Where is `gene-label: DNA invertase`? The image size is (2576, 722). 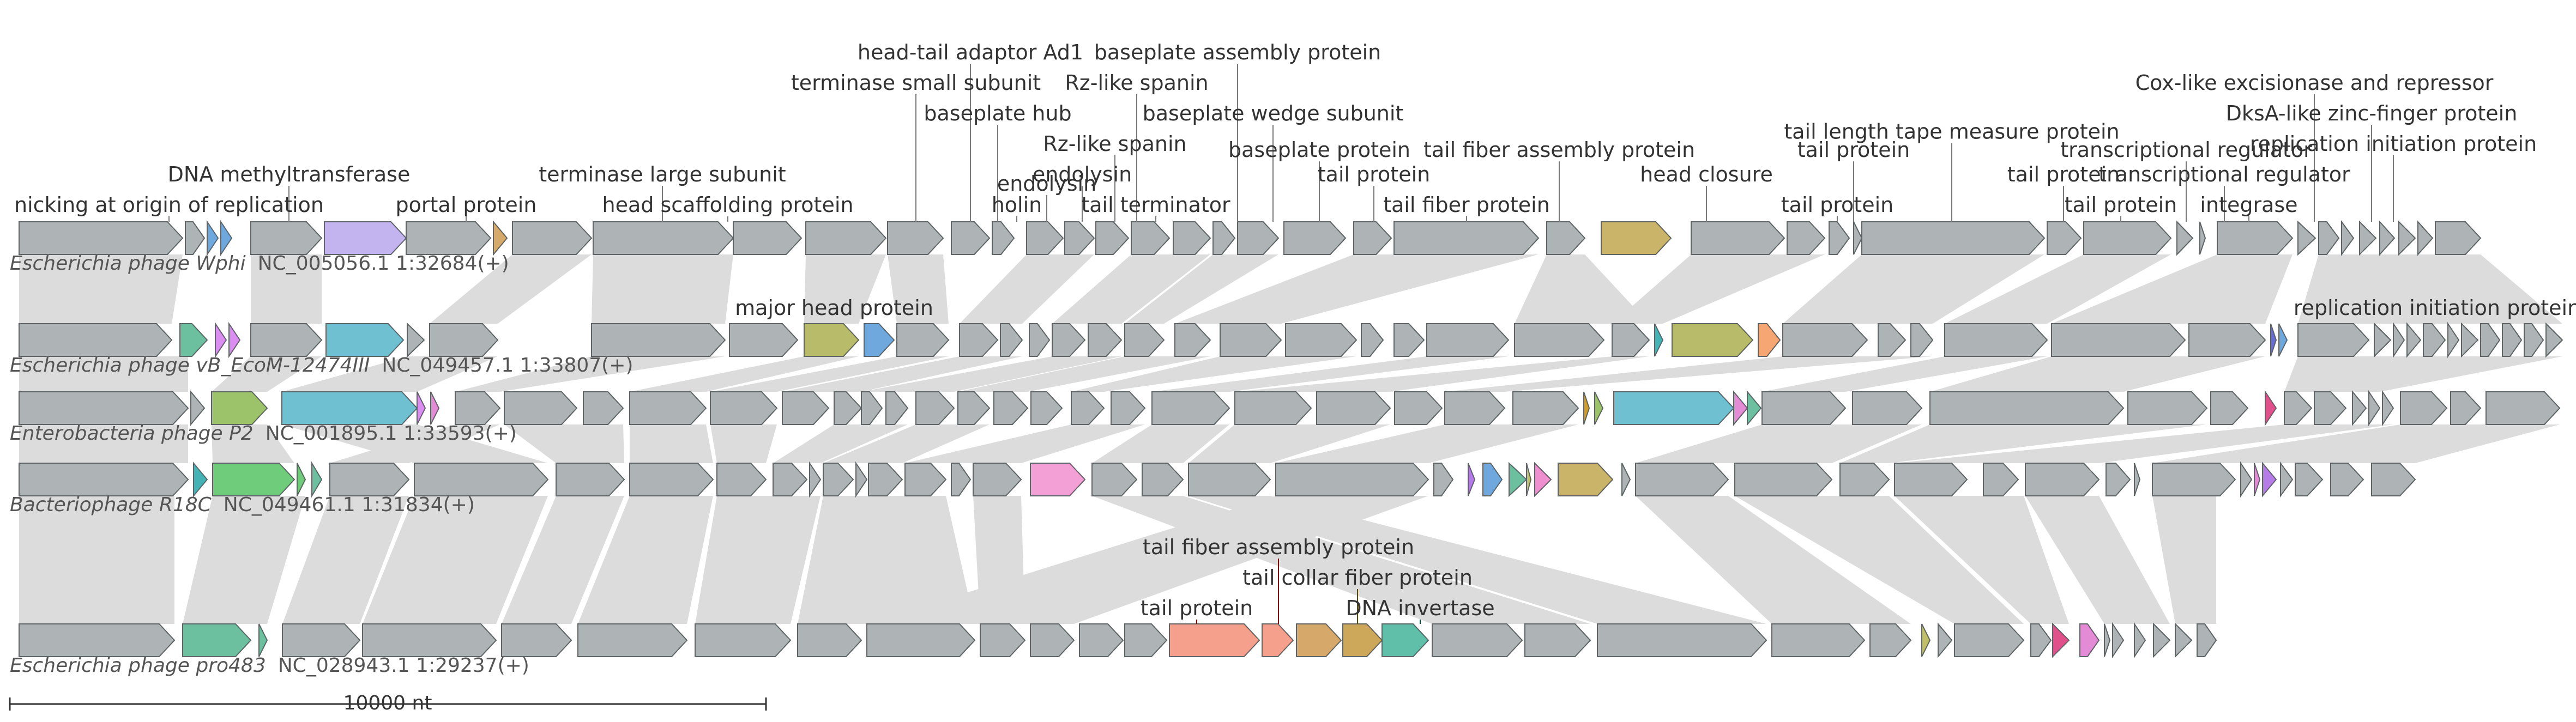 gene-label: DNA invertase is located at coordinates (1420, 608).